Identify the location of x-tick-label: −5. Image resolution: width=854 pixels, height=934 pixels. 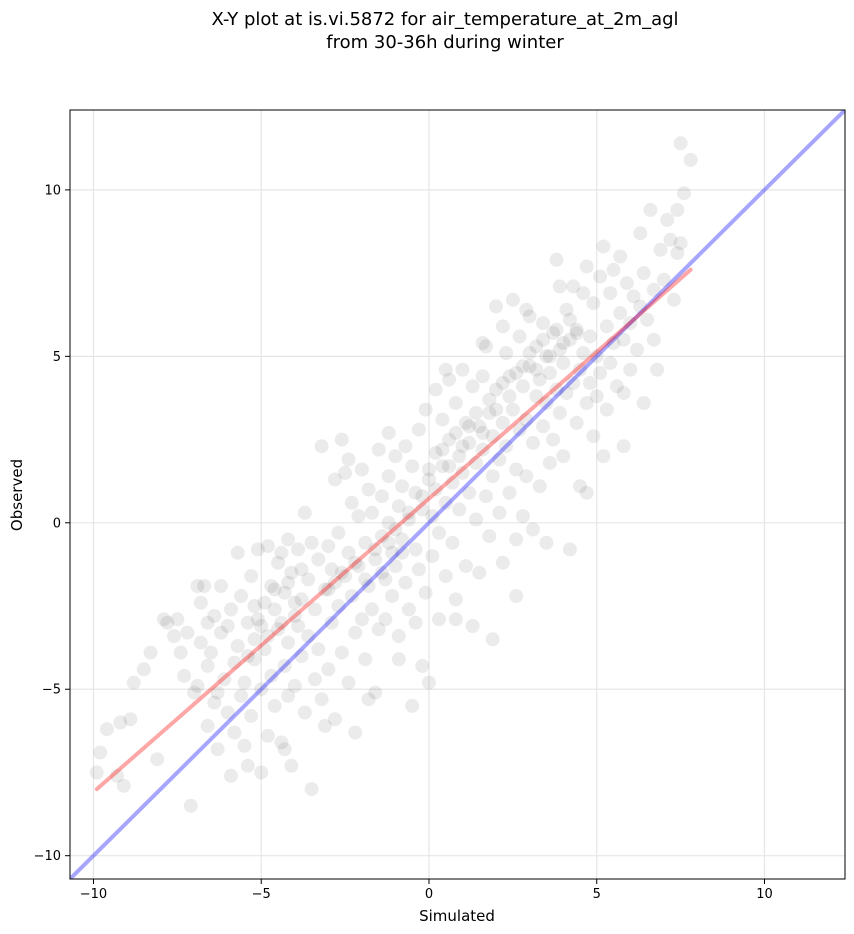
(261, 894).